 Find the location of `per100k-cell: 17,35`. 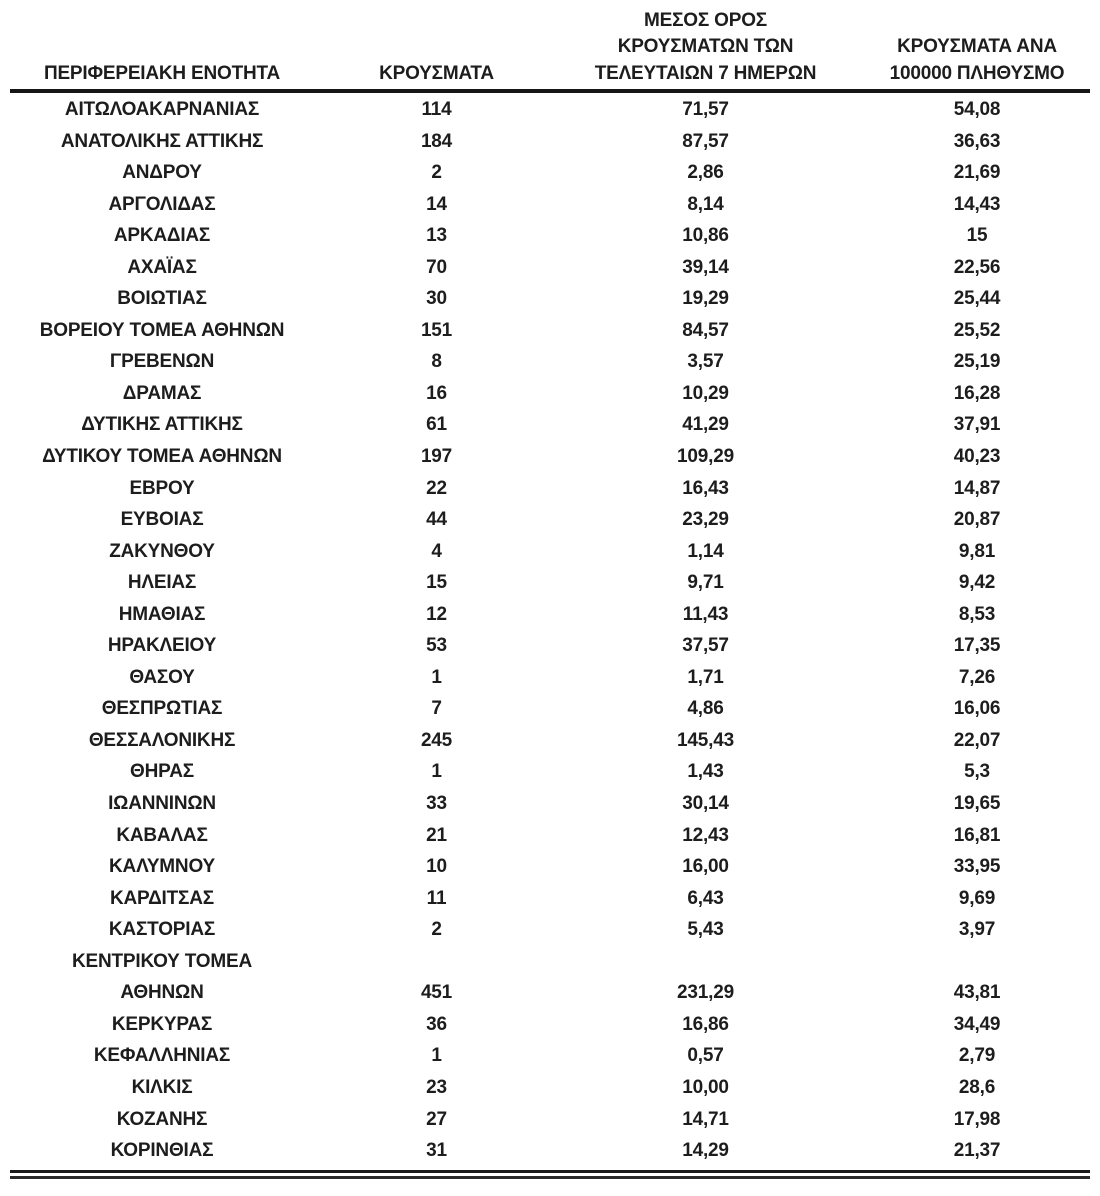

per100k-cell: 17,35 is located at coordinates (977, 646).